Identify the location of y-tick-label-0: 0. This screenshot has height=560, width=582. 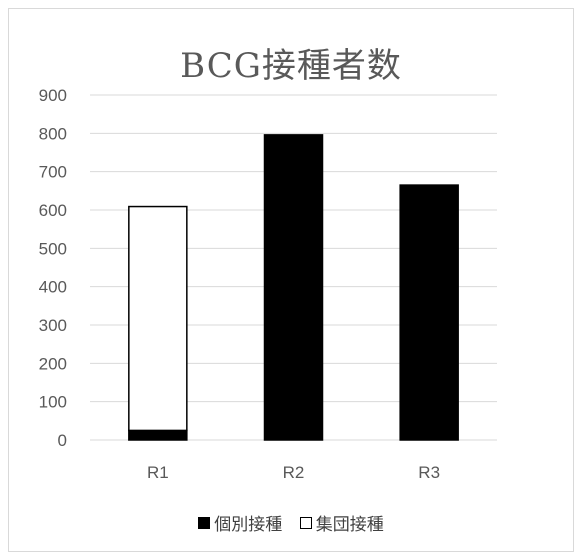
(62, 440).